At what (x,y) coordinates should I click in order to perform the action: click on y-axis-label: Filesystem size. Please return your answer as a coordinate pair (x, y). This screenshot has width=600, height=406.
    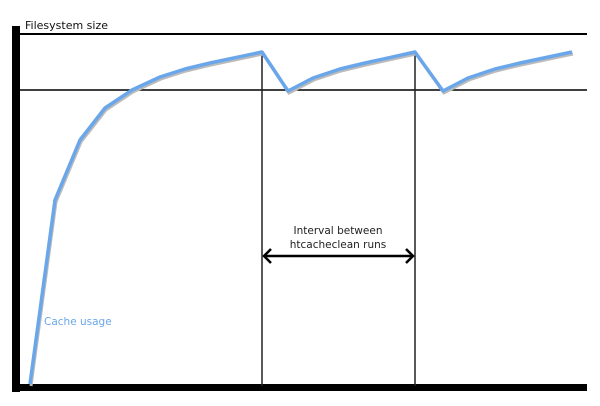
    Looking at the image, I should click on (66, 25).